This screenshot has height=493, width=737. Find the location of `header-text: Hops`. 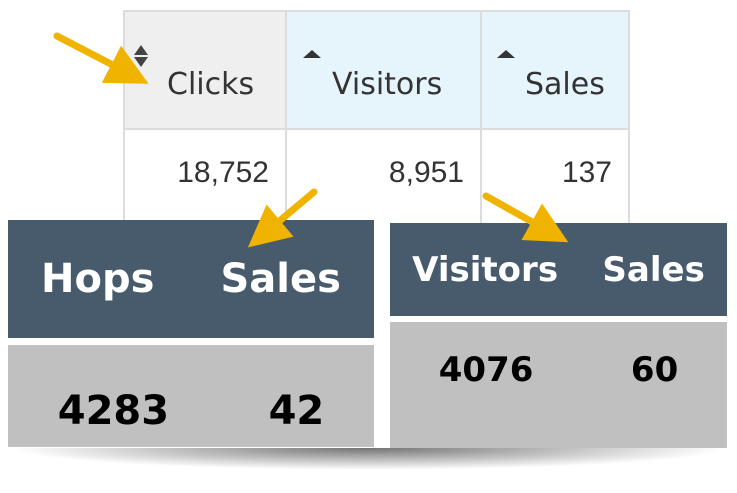

header-text: Hops is located at coordinates (98, 279).